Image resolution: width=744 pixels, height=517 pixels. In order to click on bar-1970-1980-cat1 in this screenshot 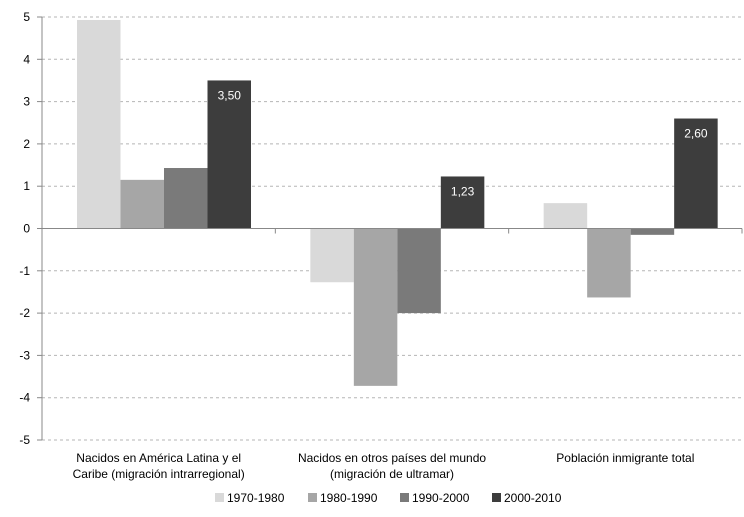, I will do `click(332, 255)`.